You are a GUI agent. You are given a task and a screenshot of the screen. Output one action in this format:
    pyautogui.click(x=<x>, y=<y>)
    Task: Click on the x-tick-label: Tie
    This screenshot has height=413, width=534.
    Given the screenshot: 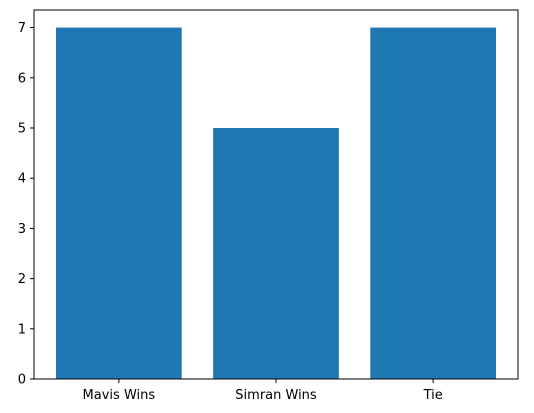 What is the action you would take?
    pyautogui.click(x=433, y=395)
    